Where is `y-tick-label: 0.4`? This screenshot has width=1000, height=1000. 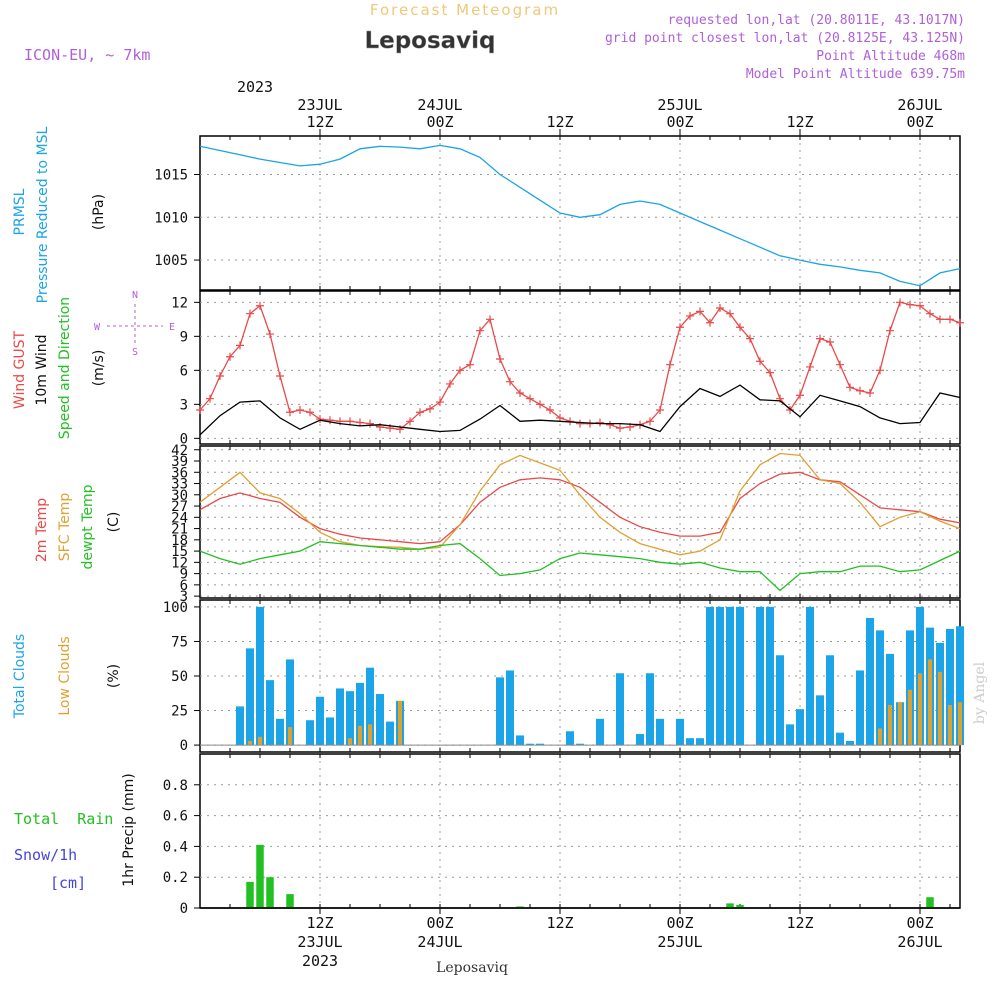
y-tick-label: 0.4 is located at coordinates (175, 847).